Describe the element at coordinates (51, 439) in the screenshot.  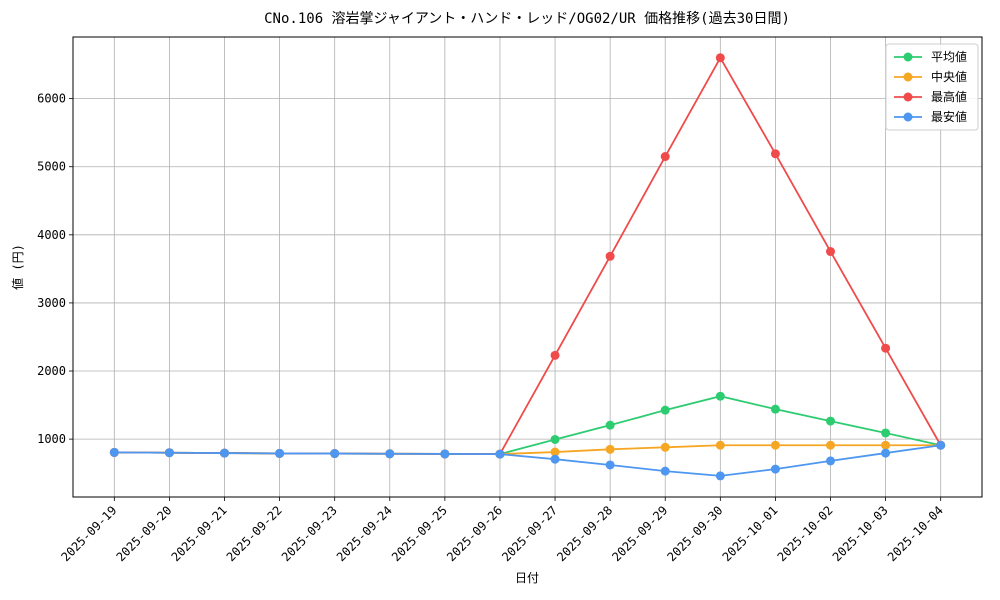
I see `y-tick-label: 1000` at that location.